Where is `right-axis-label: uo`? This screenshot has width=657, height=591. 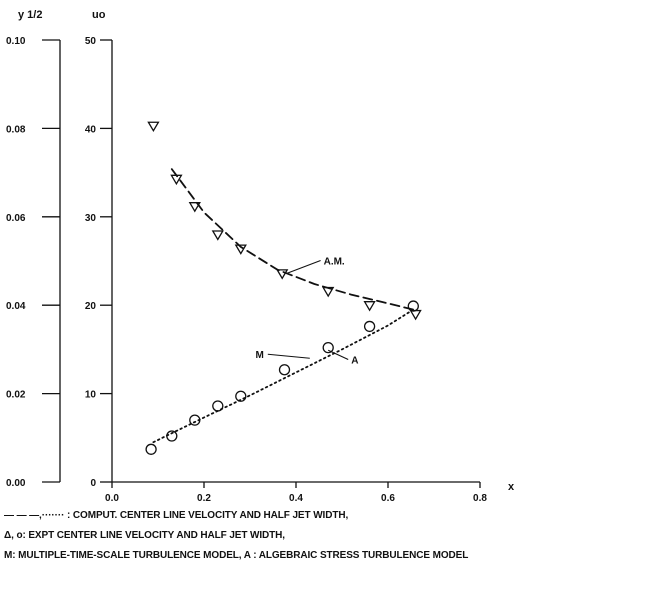
right-axis-label: uo is located at coordinates (99, 15).